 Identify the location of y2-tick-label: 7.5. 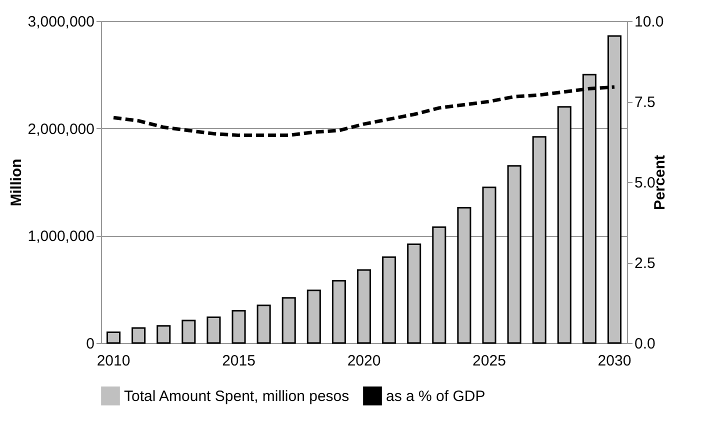
(645, 102).